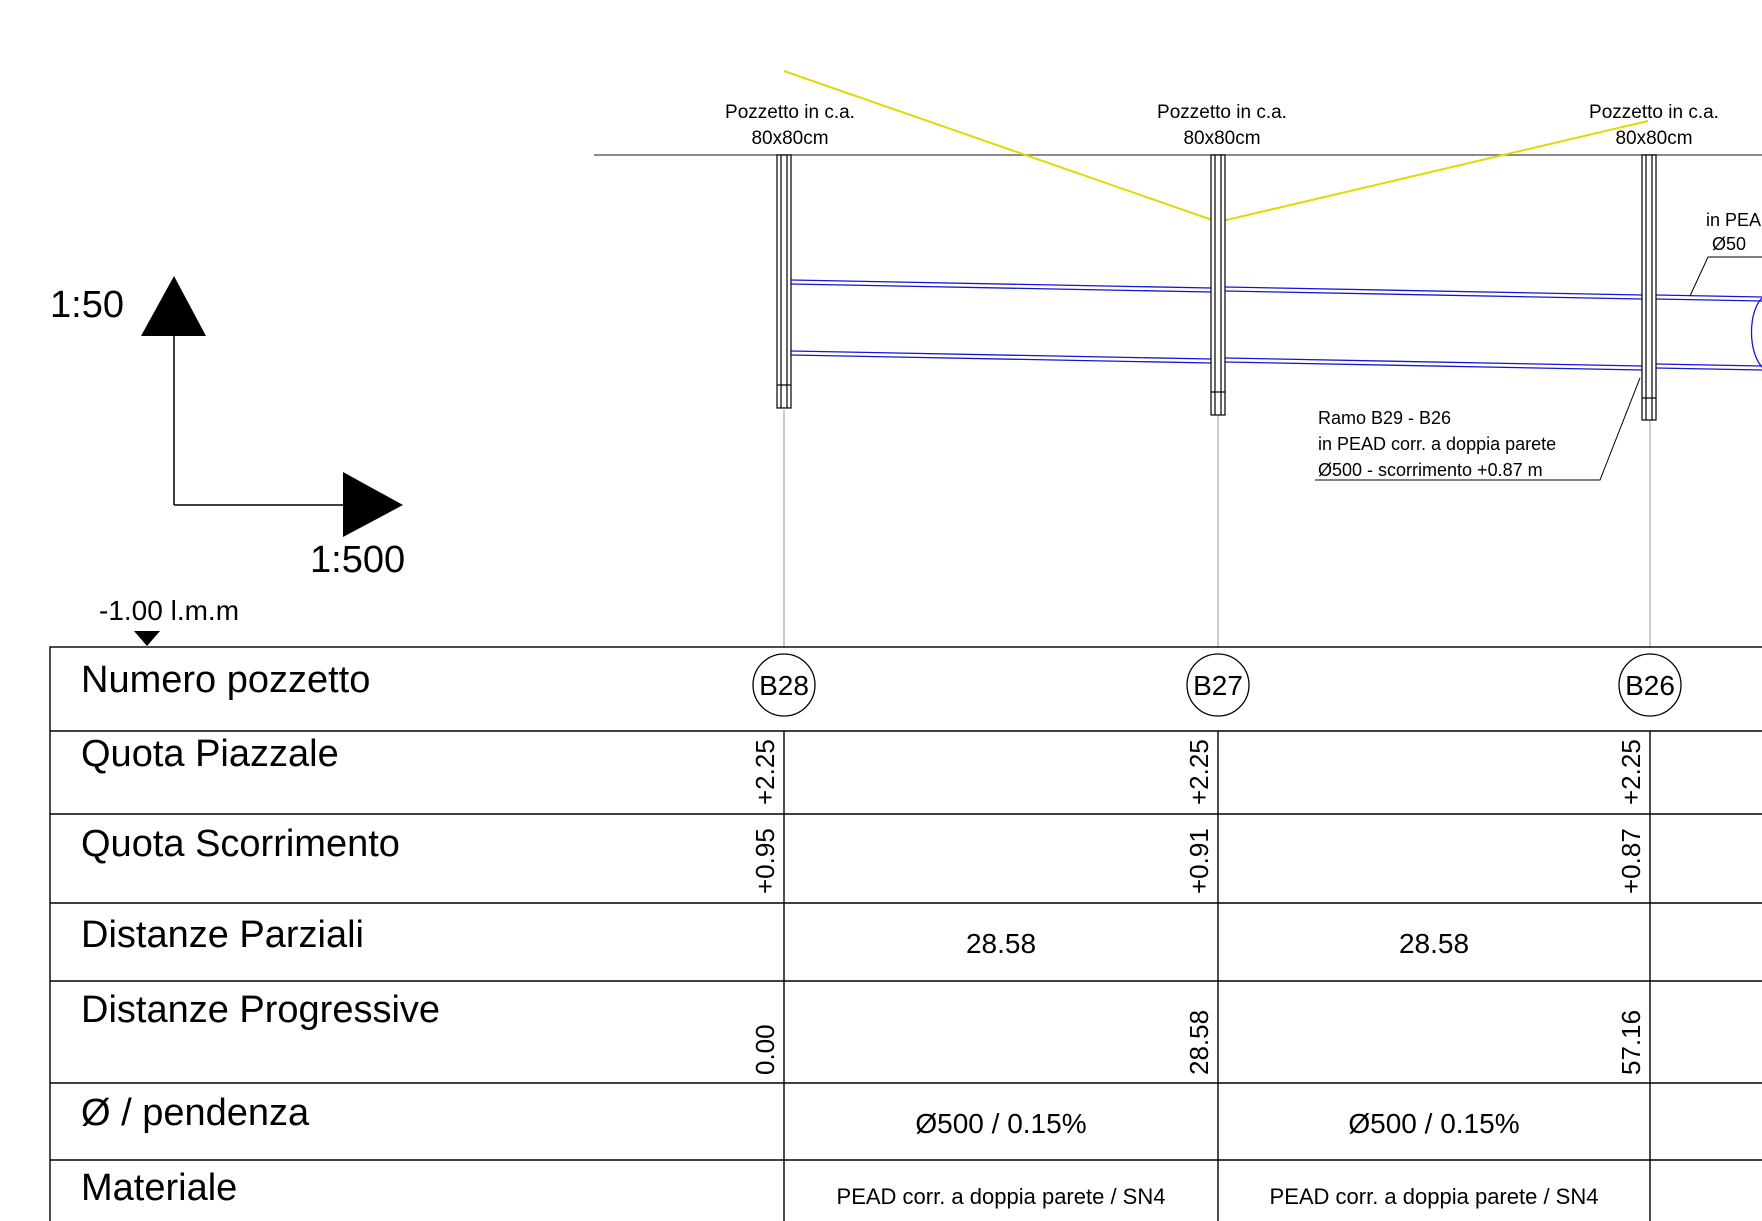 This screenshot has height=1221, width=1762. Describe the element at coordinates (210, 754) in the screenshot. I see `row-label-quota-piazzale: Quota Piazzale` at that location.